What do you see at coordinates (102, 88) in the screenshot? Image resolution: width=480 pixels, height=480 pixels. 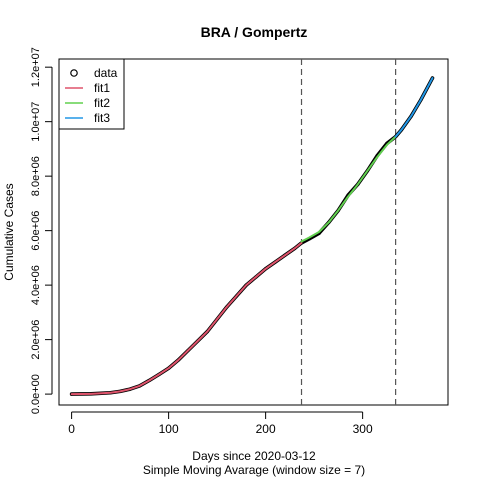 I see `legend-label: fit1` at bounding box center [102, 88].